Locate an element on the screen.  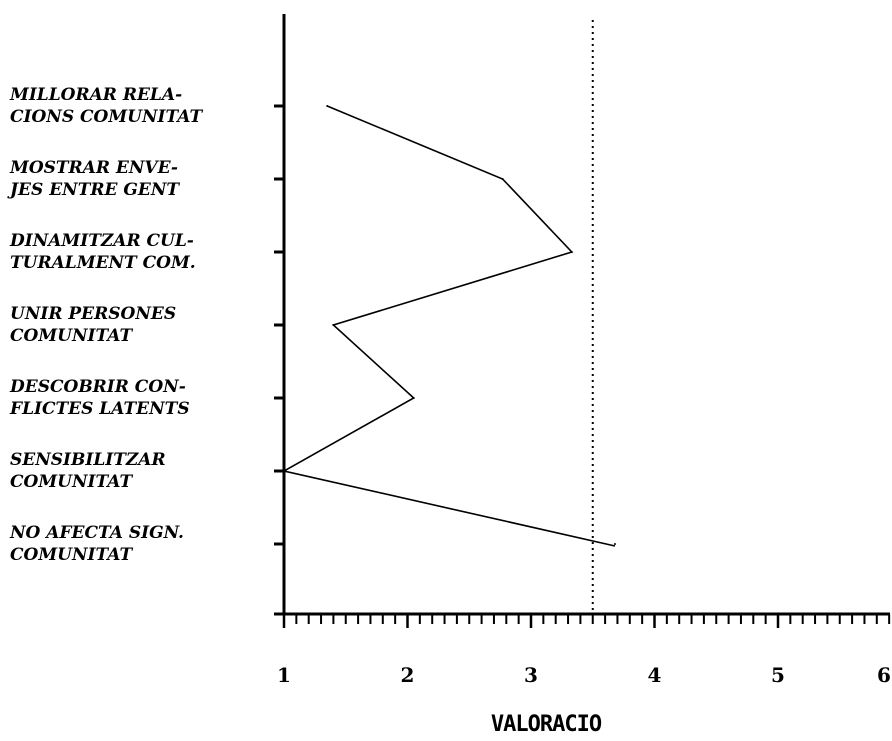
y-category-label: UNIR PERSONES is located at coordinates (93, 314).